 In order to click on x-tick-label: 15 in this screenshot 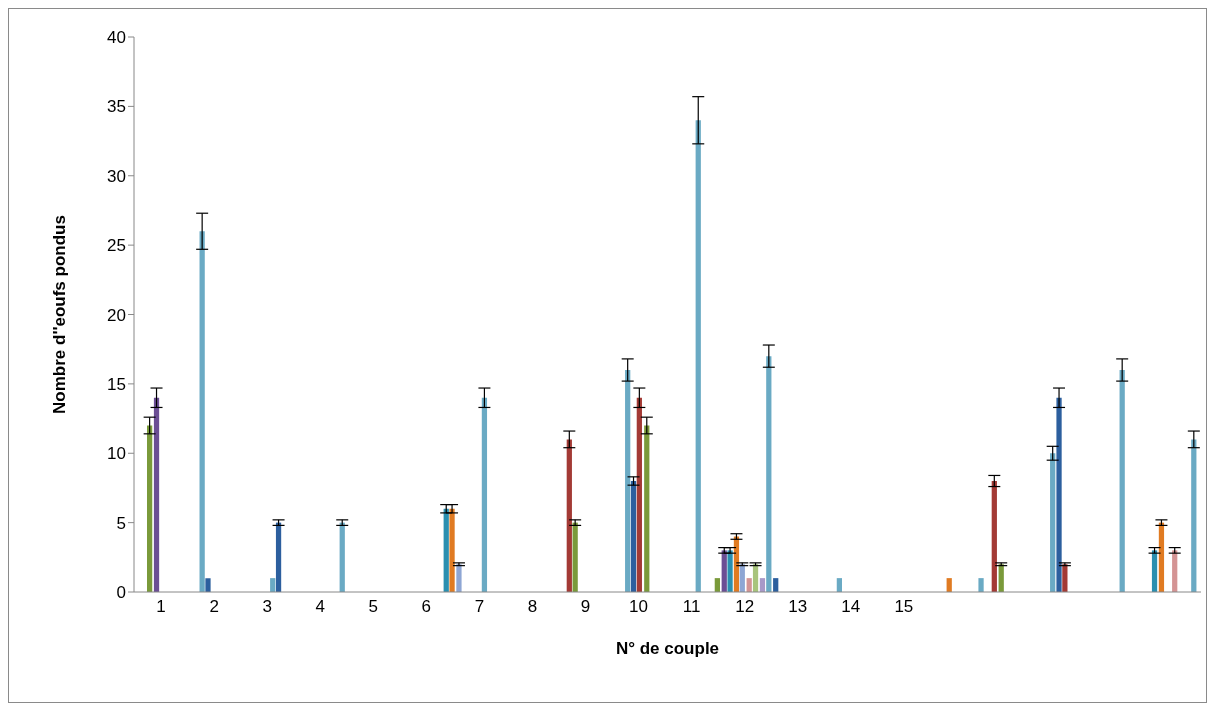, I will do `click(904, 607)`.